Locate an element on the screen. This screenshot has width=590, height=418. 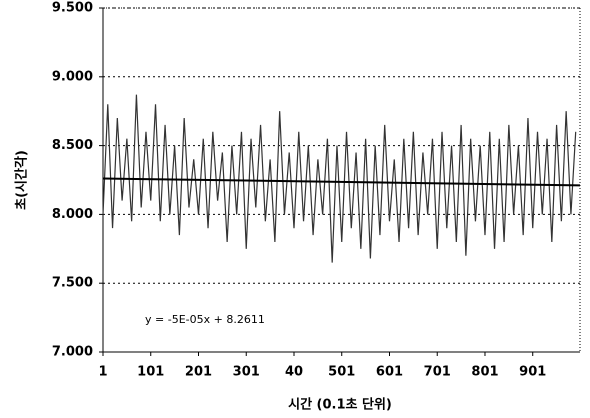
y-tick-label: 8.500 is located at coordinates (72, 145).